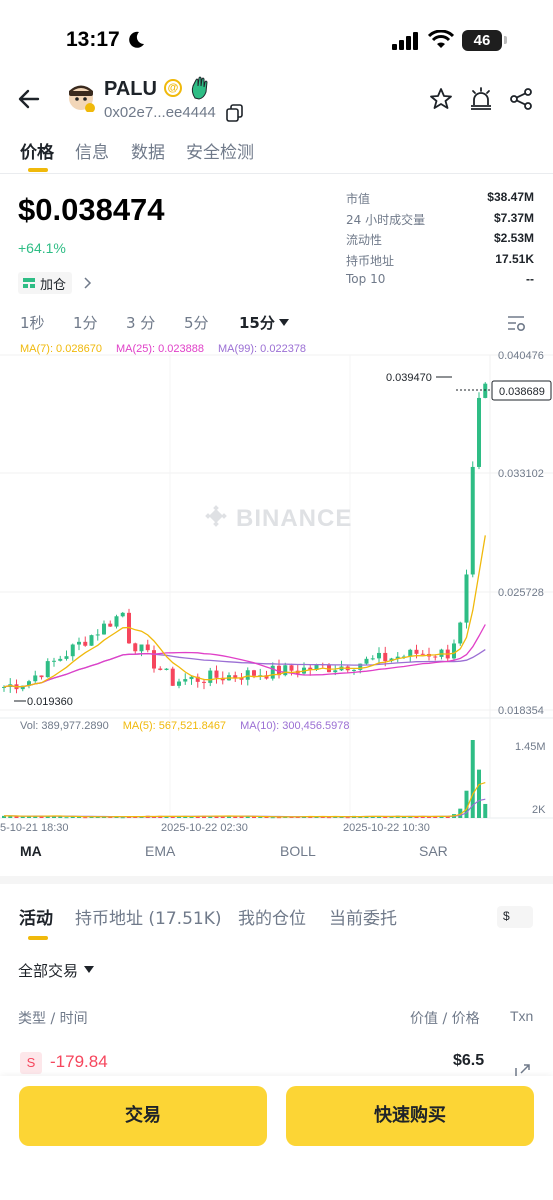  What do you see at coordinates (48, 971) in the screenshot?
I see `trade-filter: 全部交易` at bounding box center [48, 971].